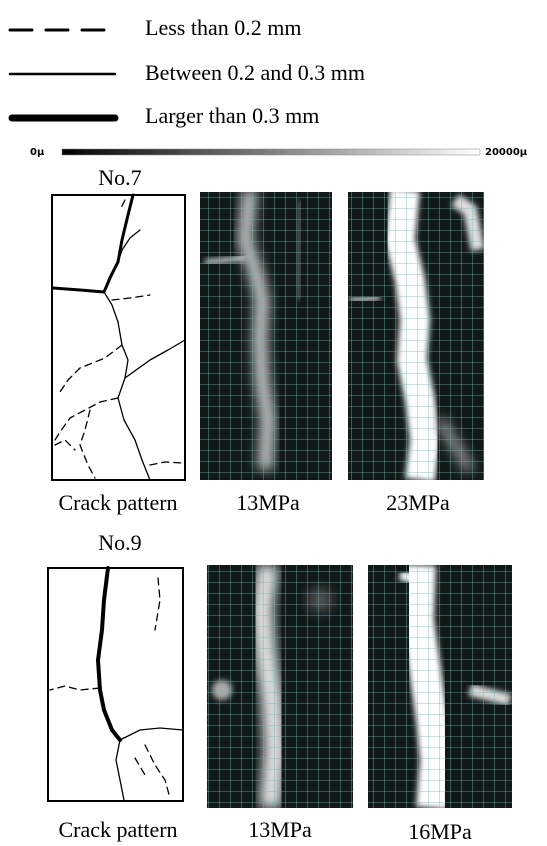 The height and width of the screenshot is (846, 547). What do you see at coordinates (119, 542) in the screenshot?
I see `specimen-title: No.9` at bounding box center [119, 542].